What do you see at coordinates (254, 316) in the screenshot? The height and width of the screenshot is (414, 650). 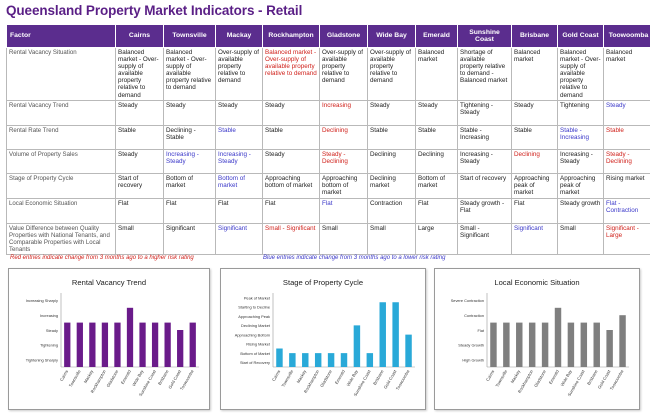 I see `y-tick-label: Approaching Peak` at bounding box center [254, 316].